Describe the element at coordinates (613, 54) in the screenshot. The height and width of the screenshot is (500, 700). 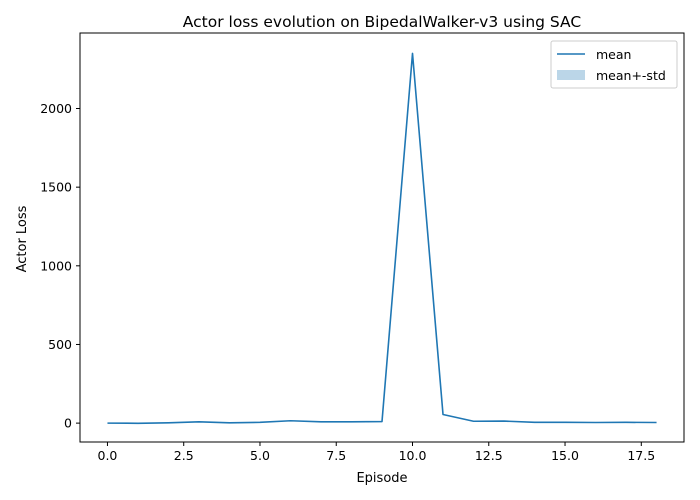
I see `legend-label-mean: mean` at that location.